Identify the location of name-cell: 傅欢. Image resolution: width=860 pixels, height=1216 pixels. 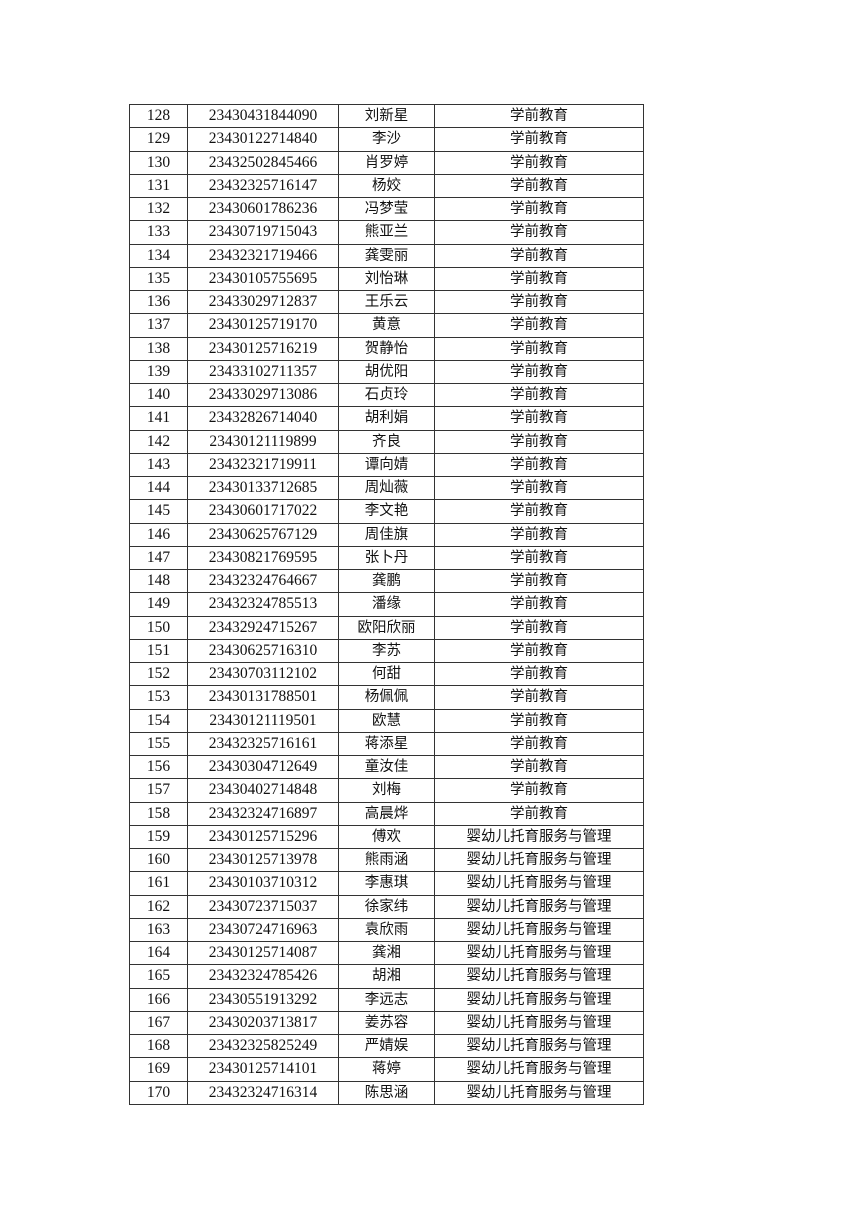
(386, 837).